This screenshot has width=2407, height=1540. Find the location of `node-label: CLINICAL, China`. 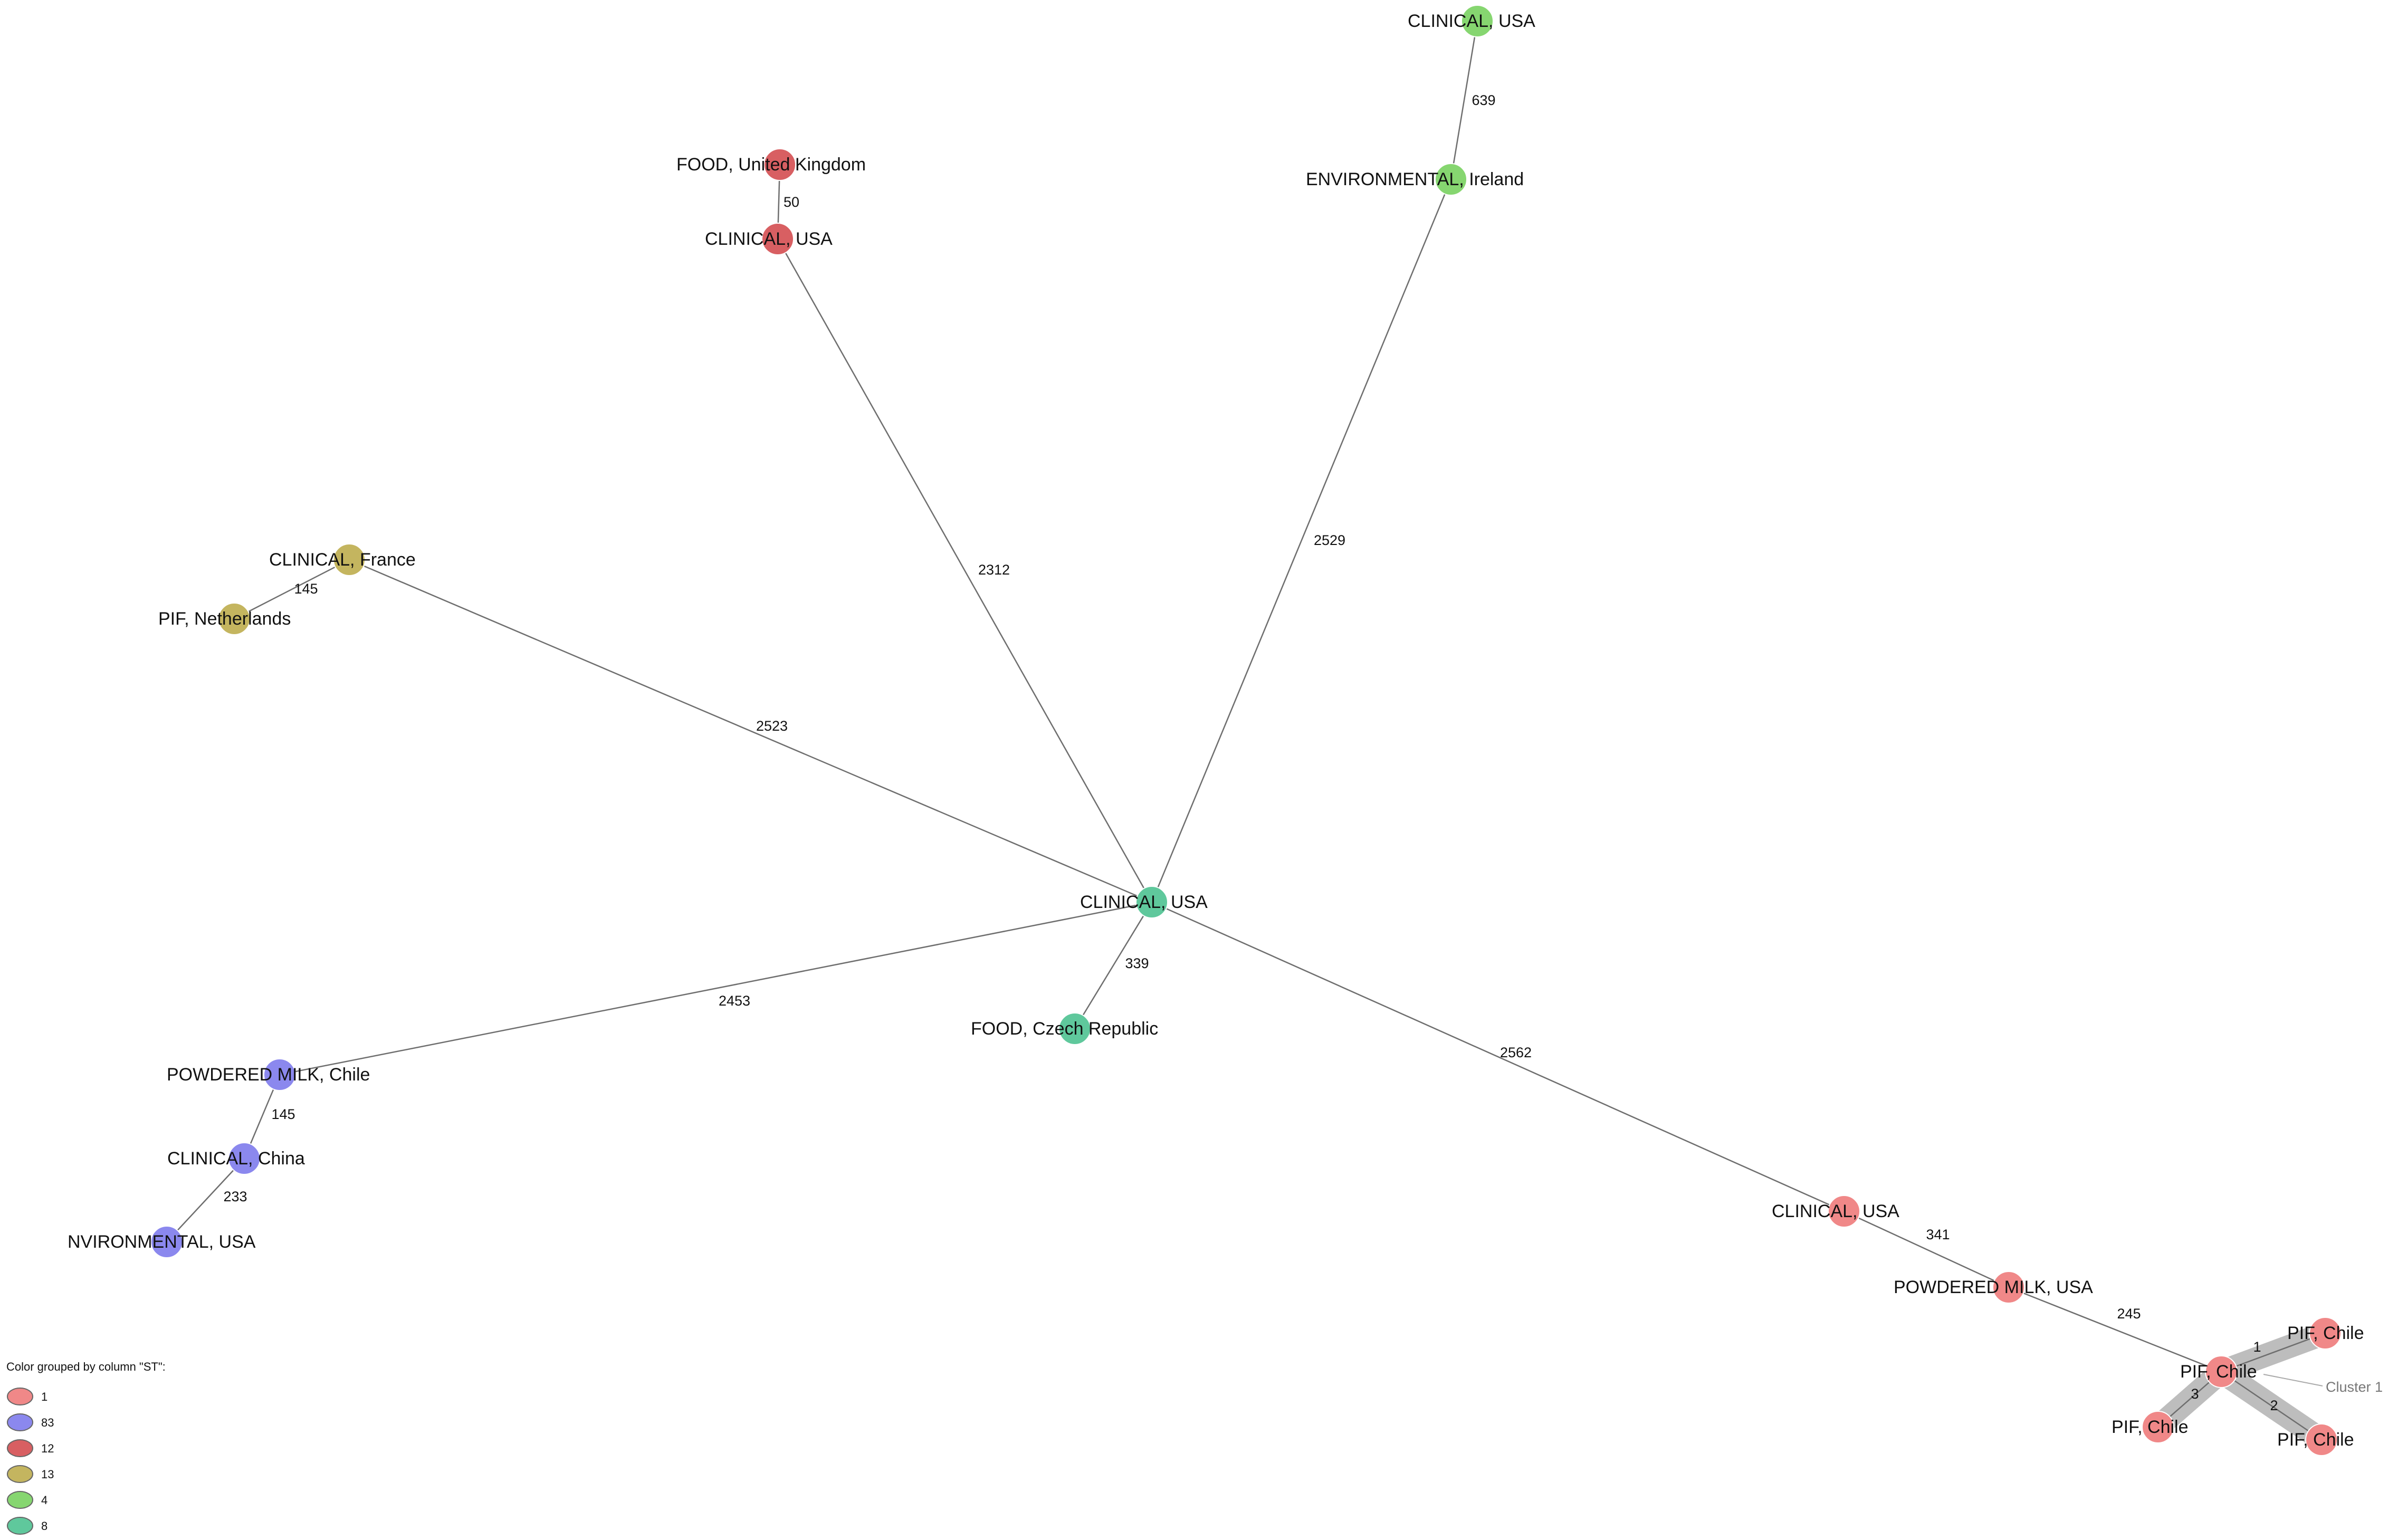

node-label: CLINICAL, China is located at coordinates (236, 1159).